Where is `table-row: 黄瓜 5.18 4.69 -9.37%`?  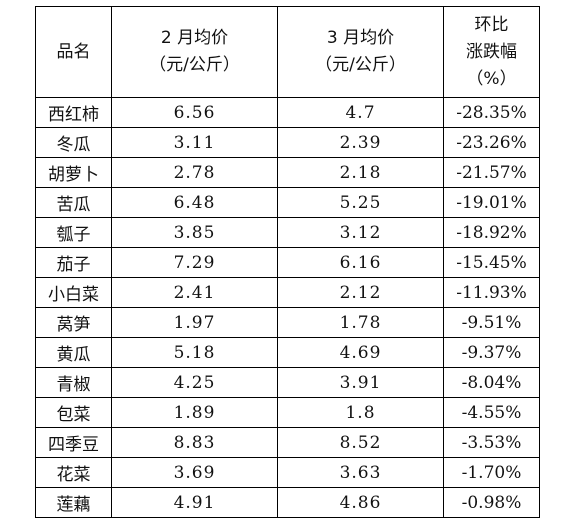 table-row: 黄瓜 5.18 4.69 -9.37% is located at coordinates (287, 352).